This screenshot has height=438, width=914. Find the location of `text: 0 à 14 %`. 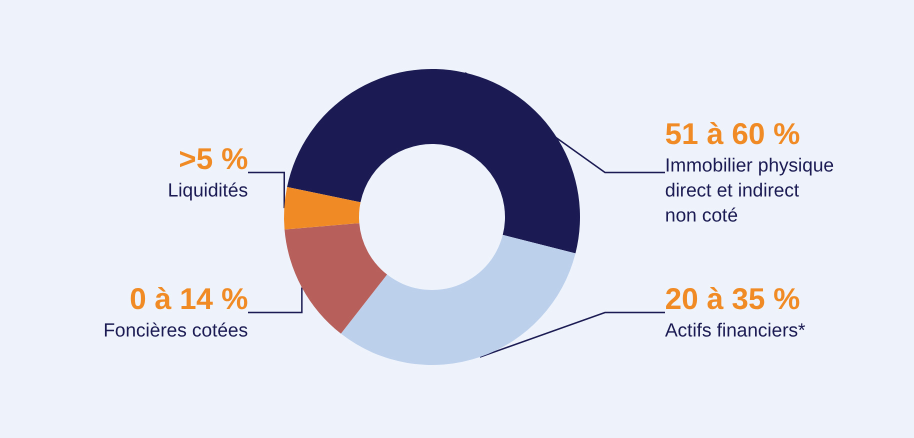

text: 0 à 14 % is located at coordinates (189, 299).